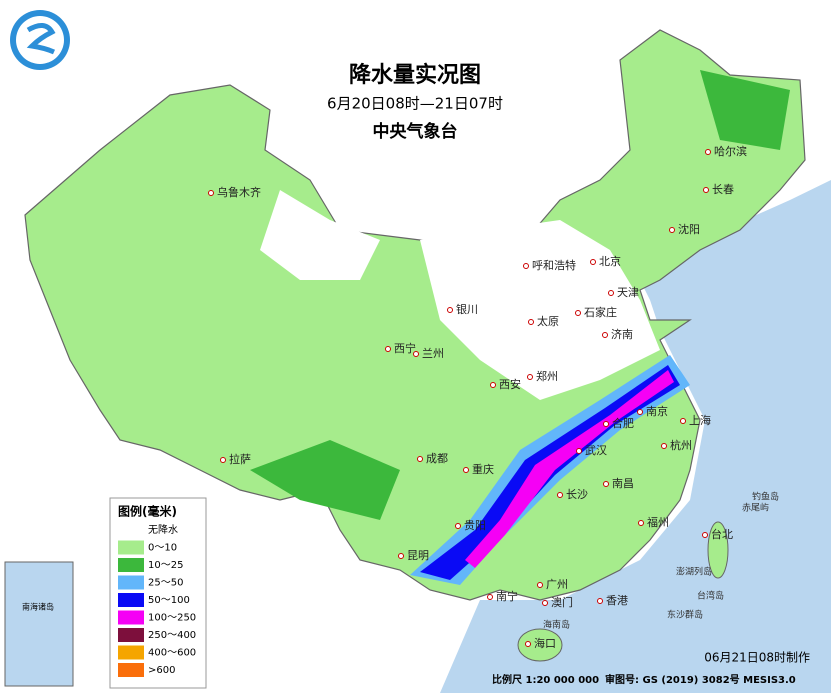  I want to click on island-label: 赤尾屿, so click(755, 508).